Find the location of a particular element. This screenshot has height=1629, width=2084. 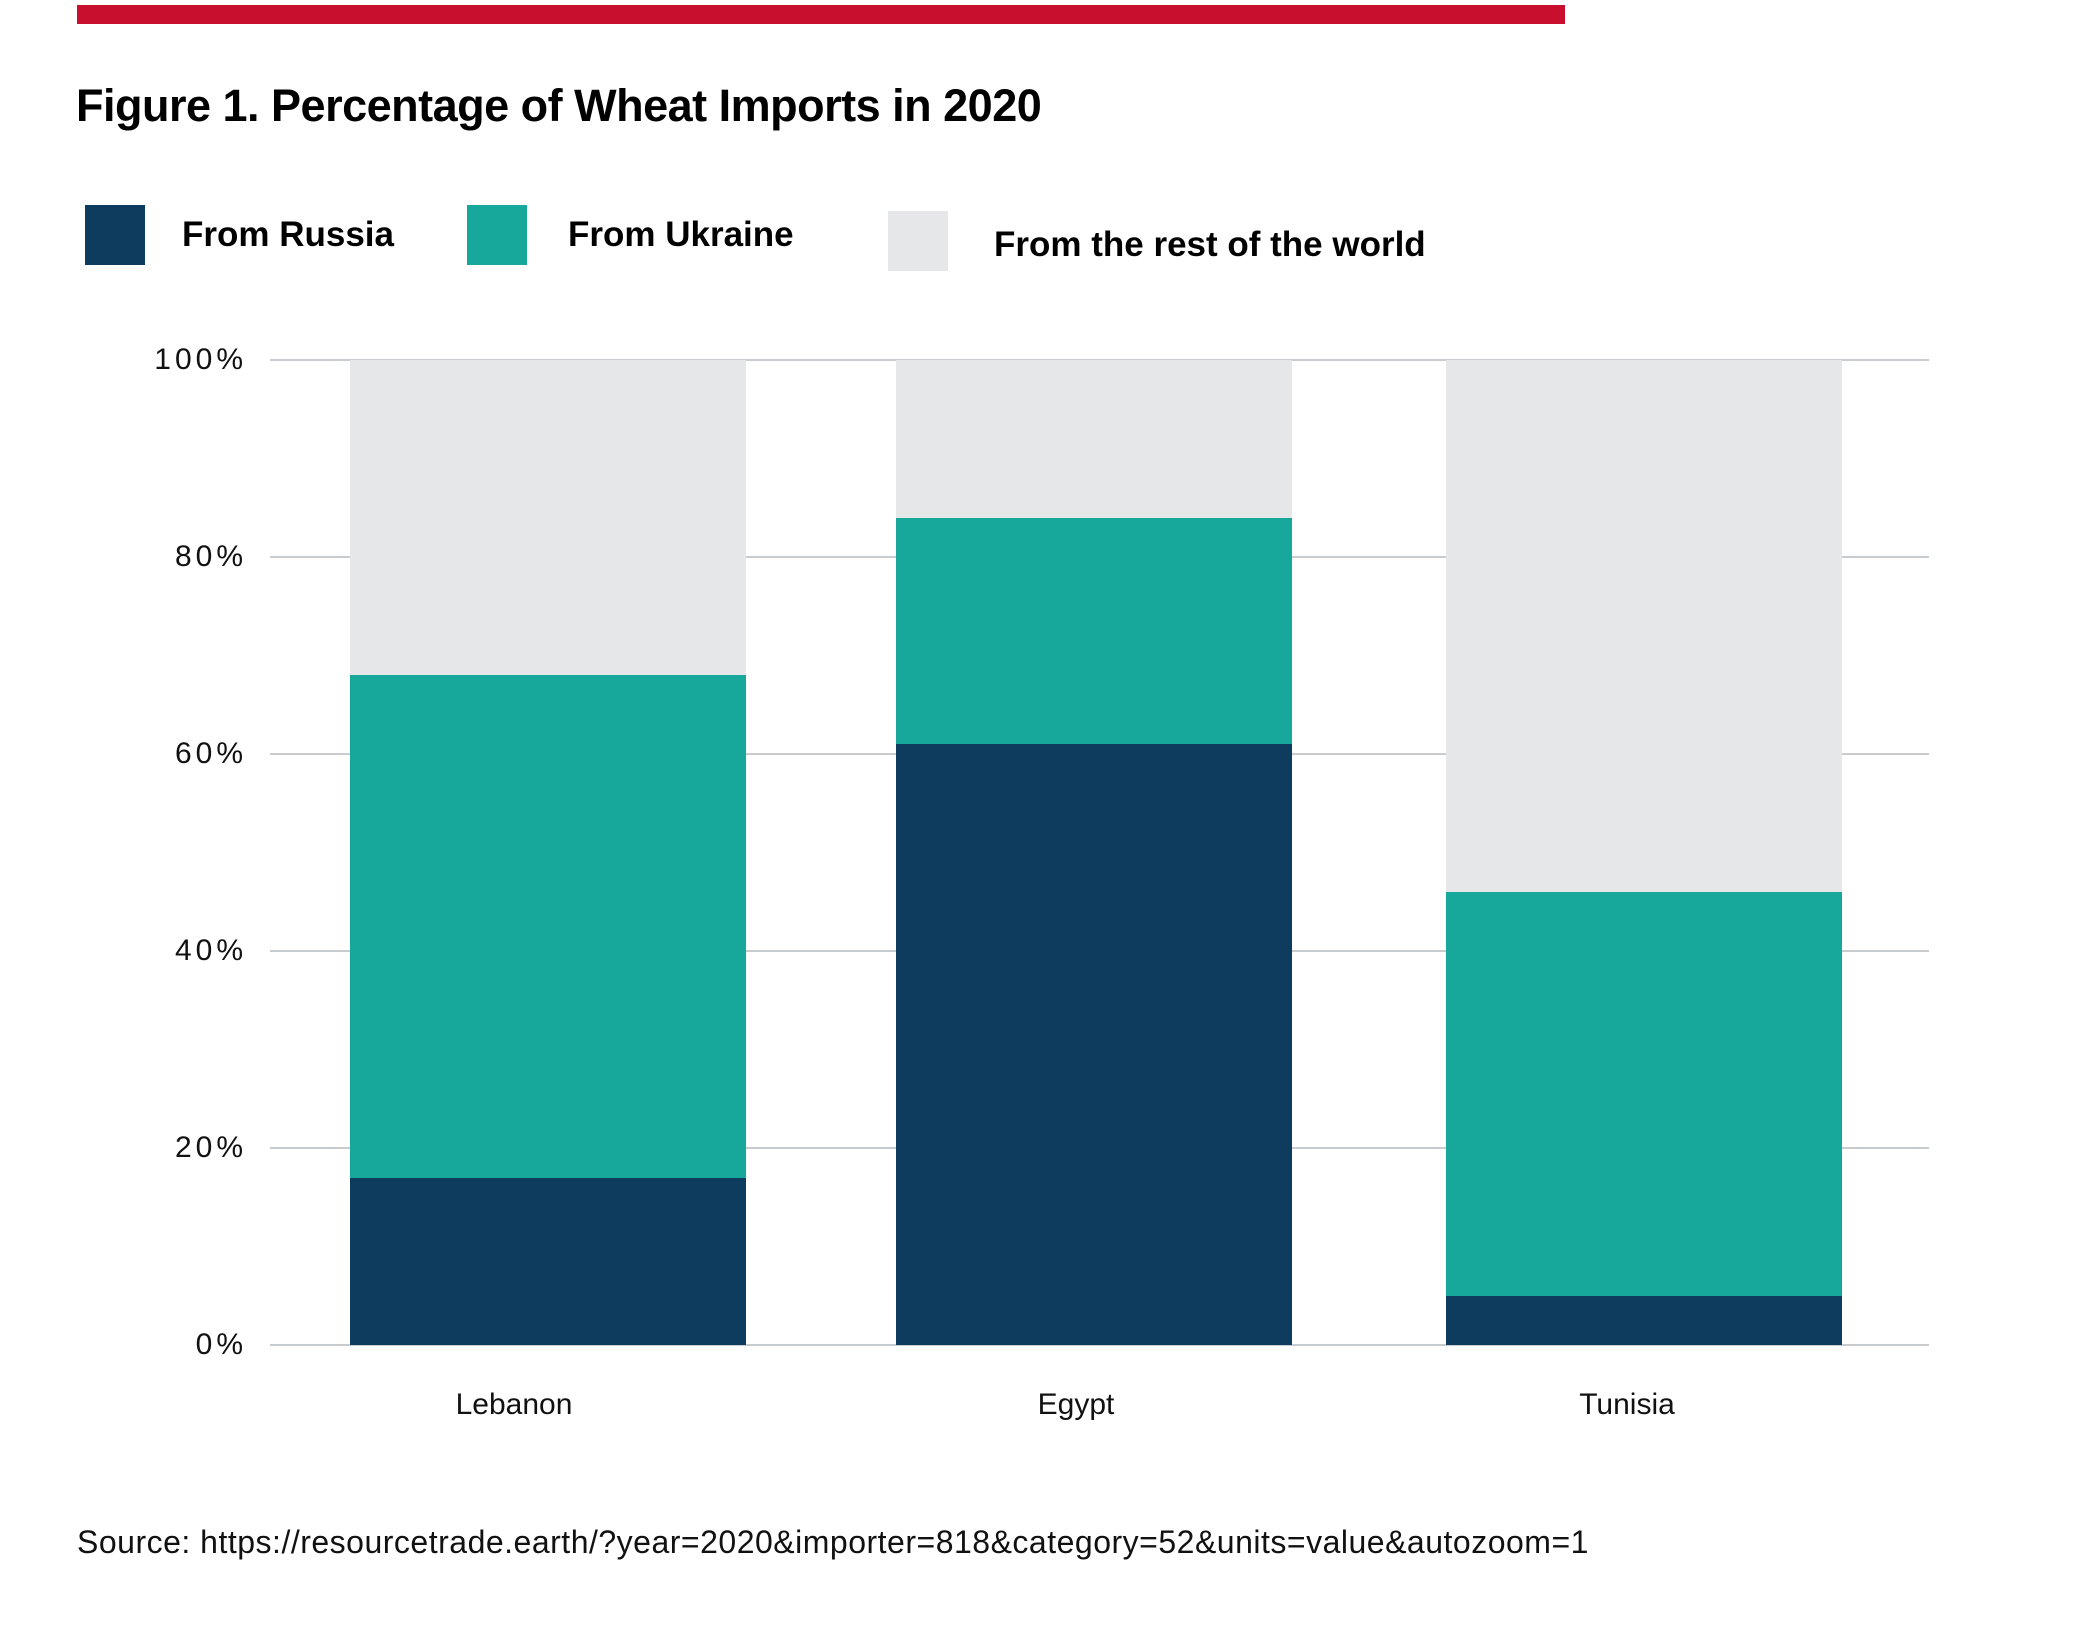

gridline-0% is located at coordinates (1099, 1345).